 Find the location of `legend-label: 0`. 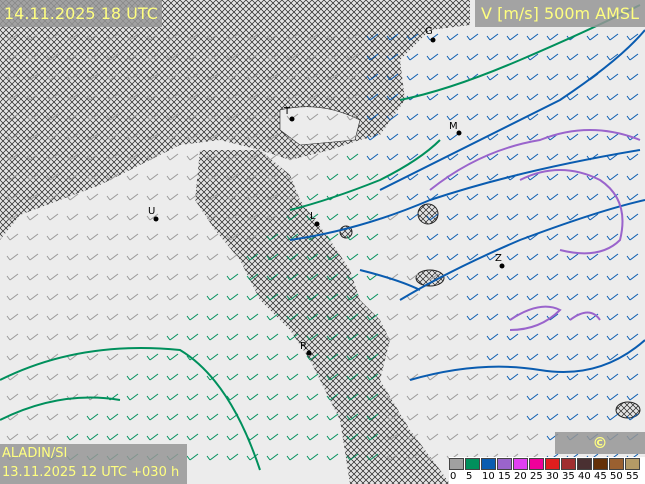

legend-label: 0 is located at coordinates (453, 476).